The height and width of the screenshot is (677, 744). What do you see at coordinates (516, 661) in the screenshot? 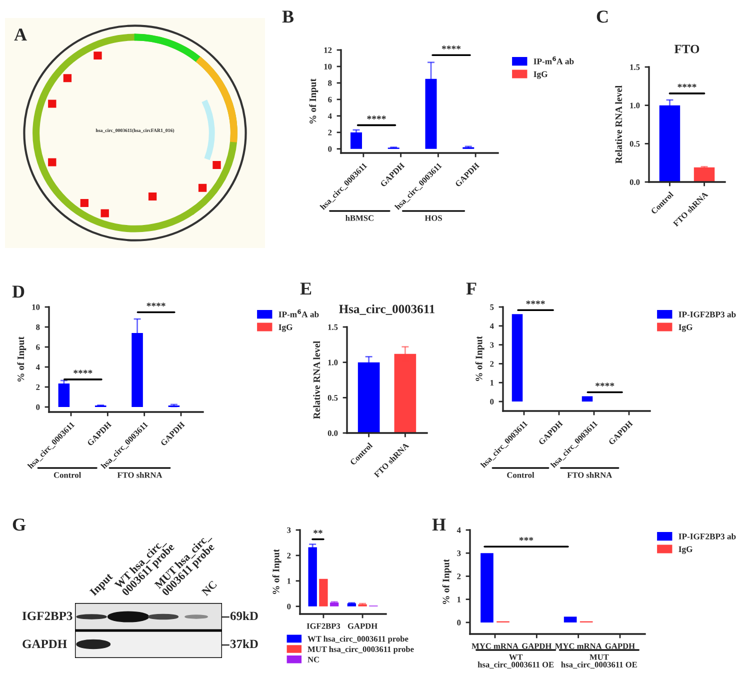
I see `text: WT hsa_circ_0003611 OE` at bounding box center [516, 661].